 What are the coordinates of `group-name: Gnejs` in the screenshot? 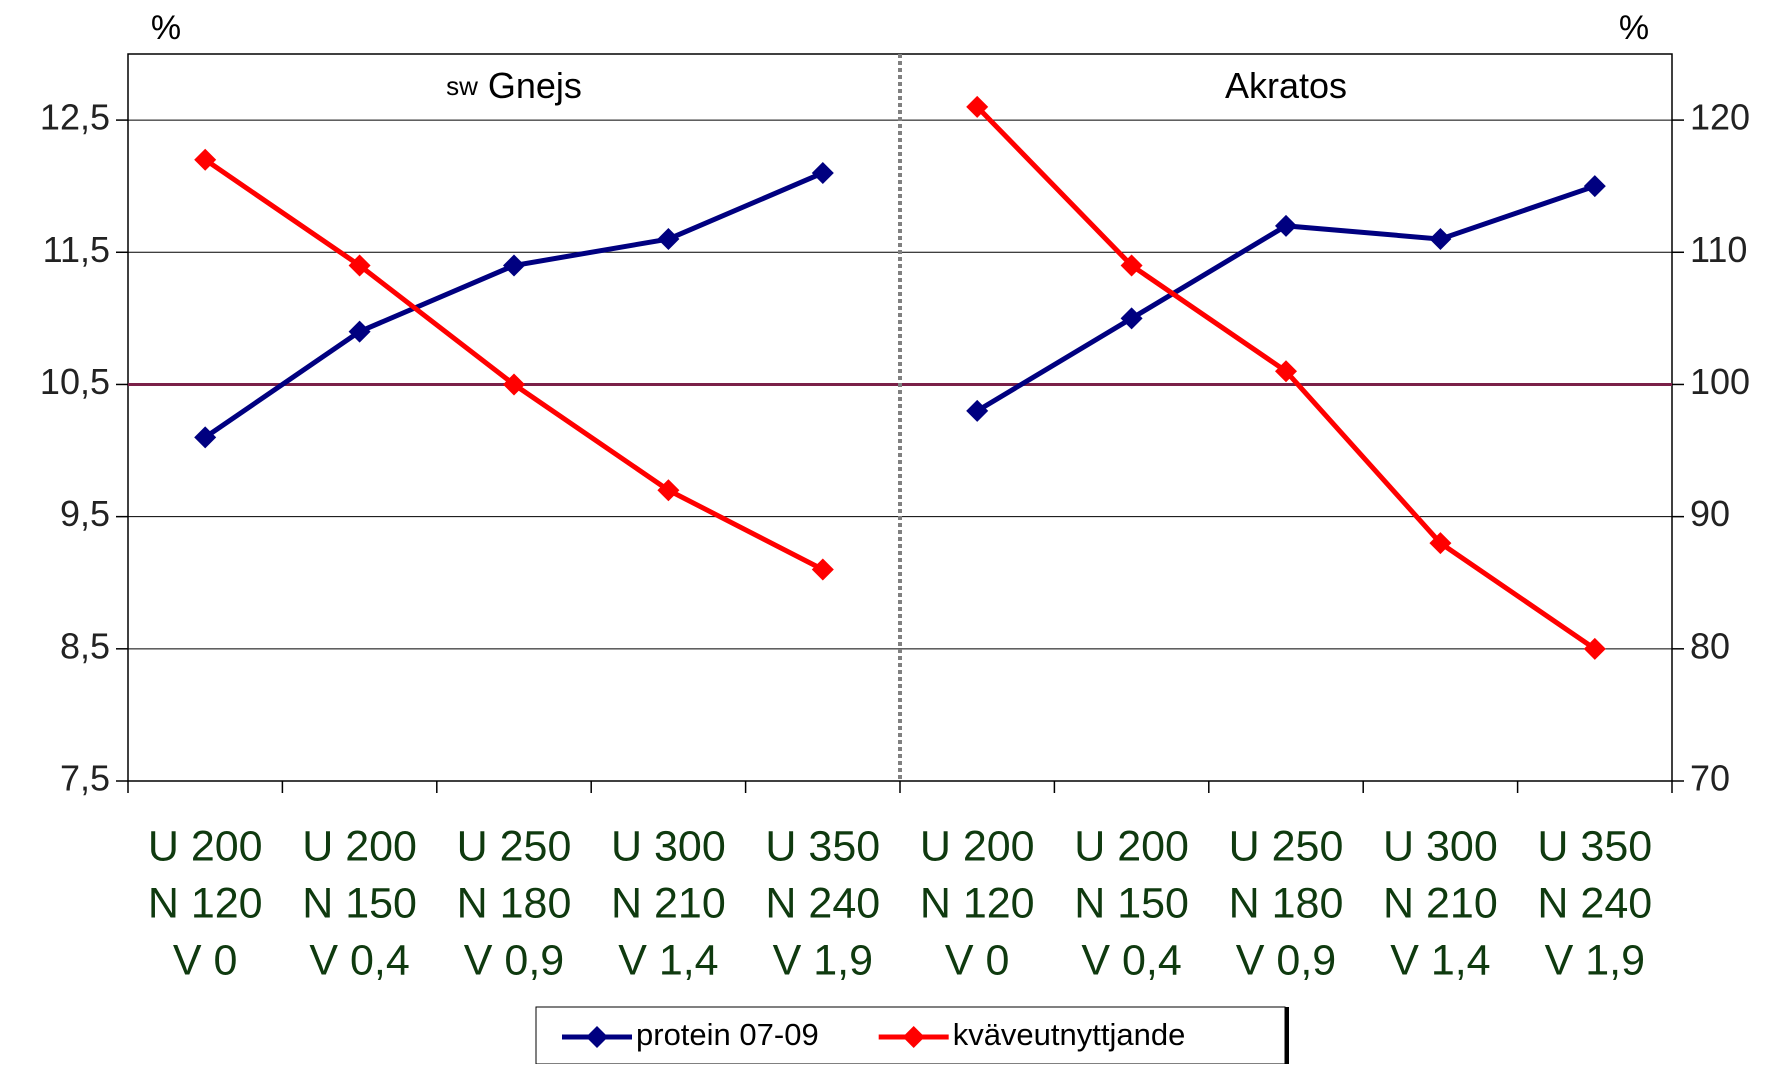 It's located at (535, 85).